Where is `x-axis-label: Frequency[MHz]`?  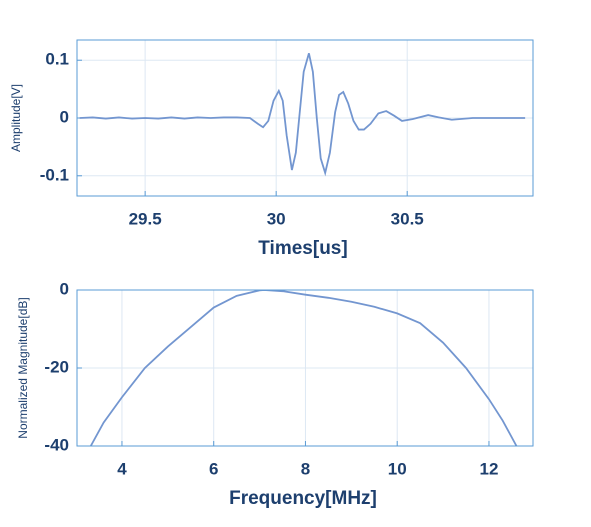 x-axis-label: Frequency[MHz] is located at coordinates (303, 498).